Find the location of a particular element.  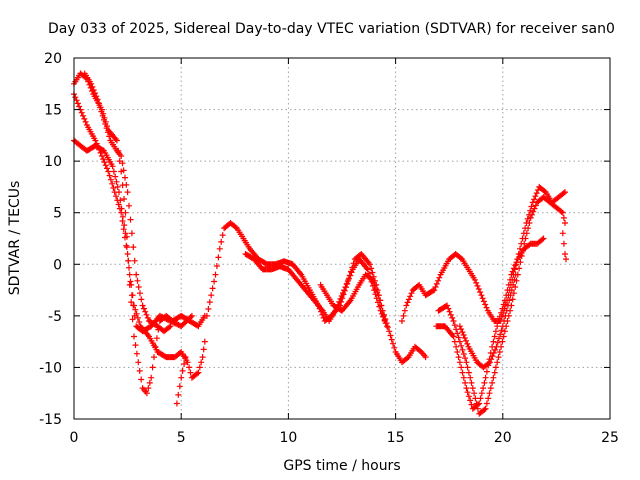

y-tick-label: -5 is located at coordinates (55, 317).